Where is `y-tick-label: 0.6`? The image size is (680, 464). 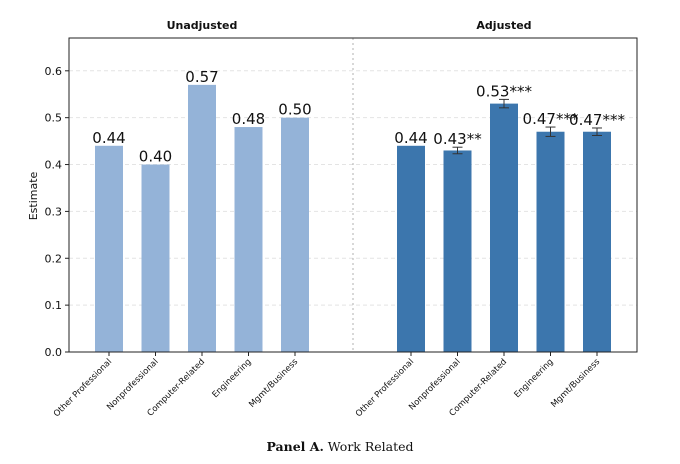 y-tick-label: 0.6 is located at coordinates (54, 71).